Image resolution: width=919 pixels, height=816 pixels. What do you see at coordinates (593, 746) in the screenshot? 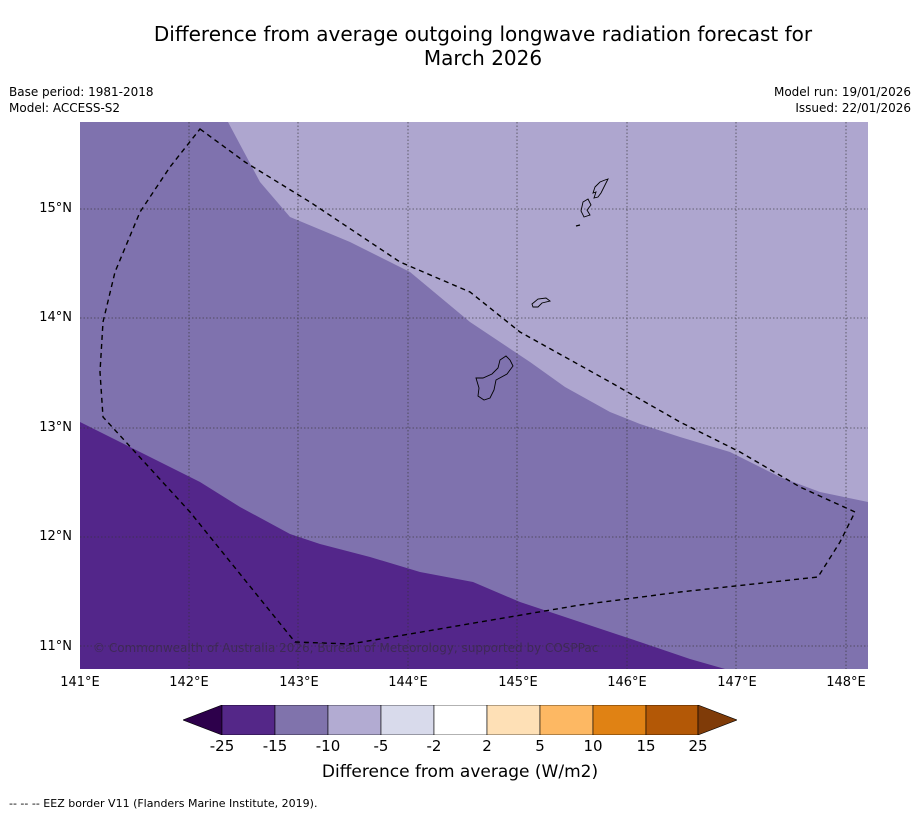
I see `colorbar-tick: 10` at bounding box center [593, 746].